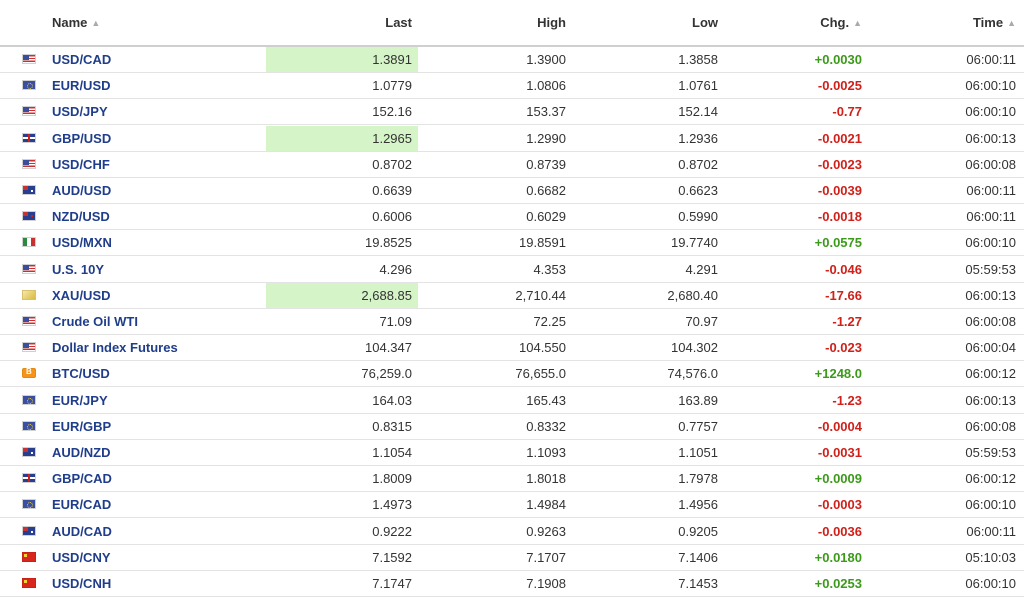 The image size is (1024, 597). I want to click on instrument-link: GBP/CAD, so click(82, 479).